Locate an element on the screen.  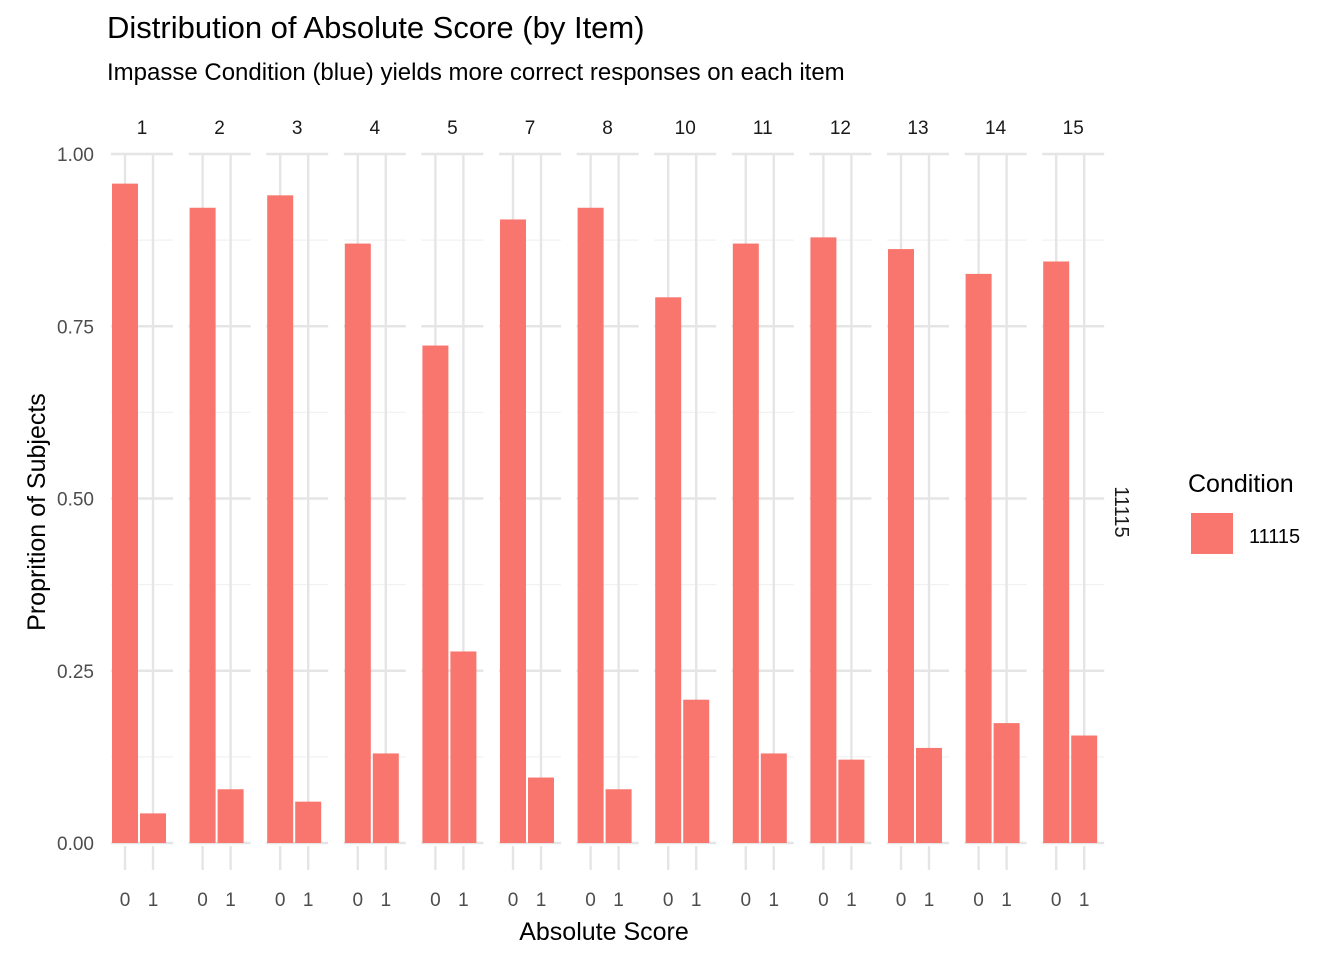
y-axis-title: Proprition of Subjects is located at coordinates (37, 512).